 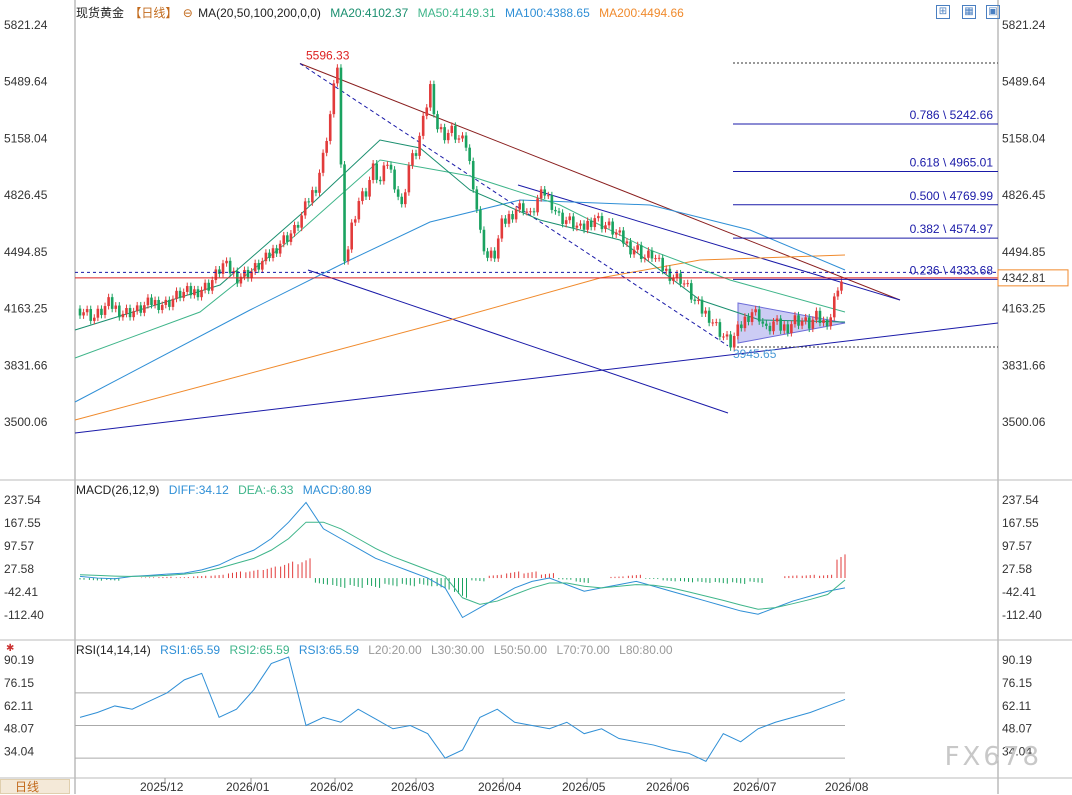 What do you see at coordinates (514, 205) in the screenshot?
I see `fib-base-line` at bounding box center [514, 205].